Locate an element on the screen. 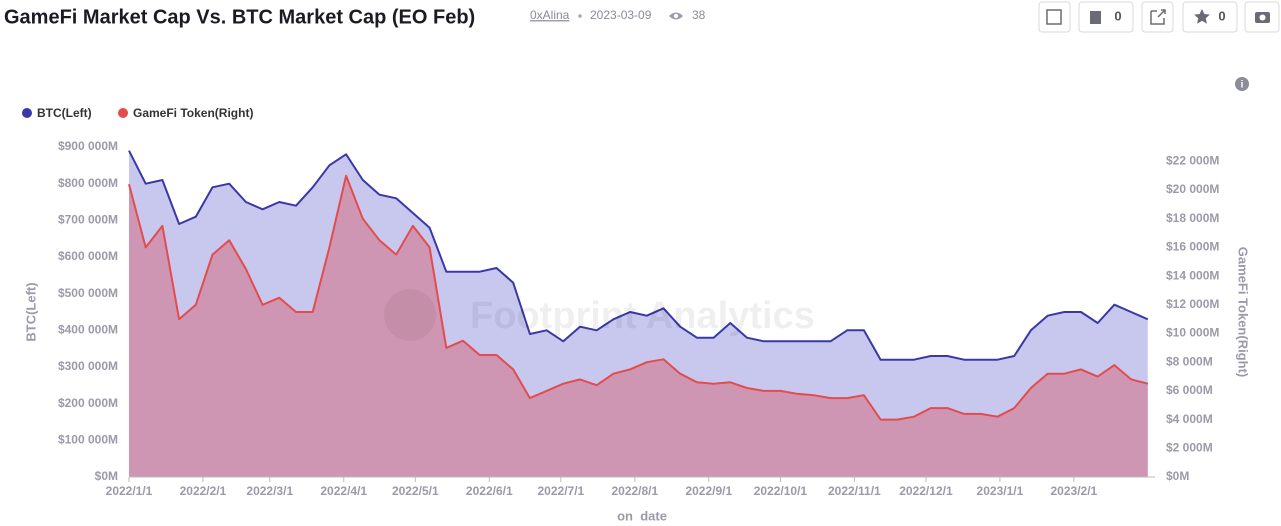  x-tick-label: 2022/6/1 is located at coordinates (489, 491).